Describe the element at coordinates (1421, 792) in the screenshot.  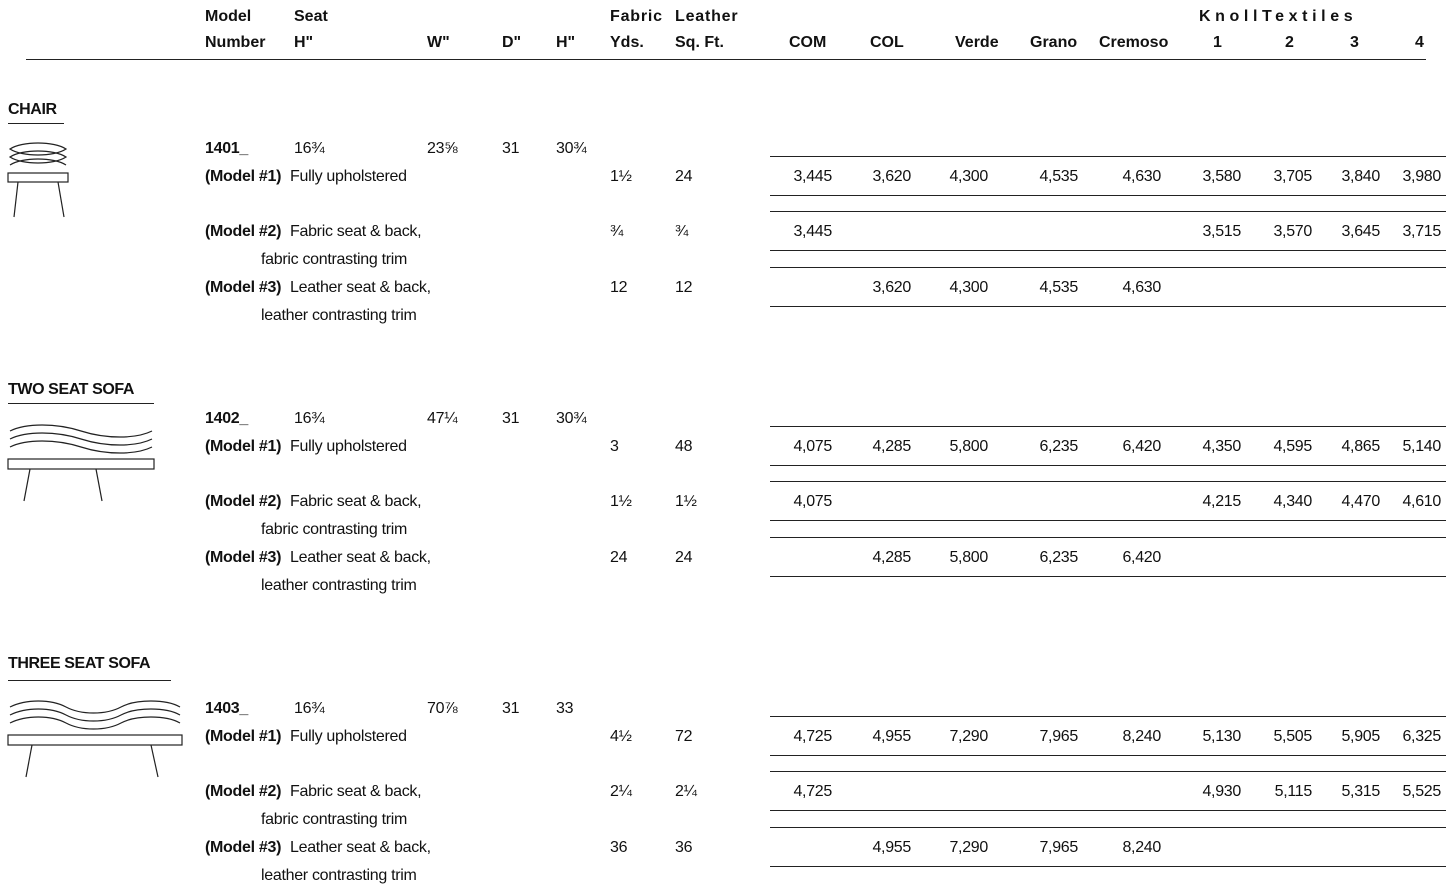
I see `price-cell: 5,525` at that location.